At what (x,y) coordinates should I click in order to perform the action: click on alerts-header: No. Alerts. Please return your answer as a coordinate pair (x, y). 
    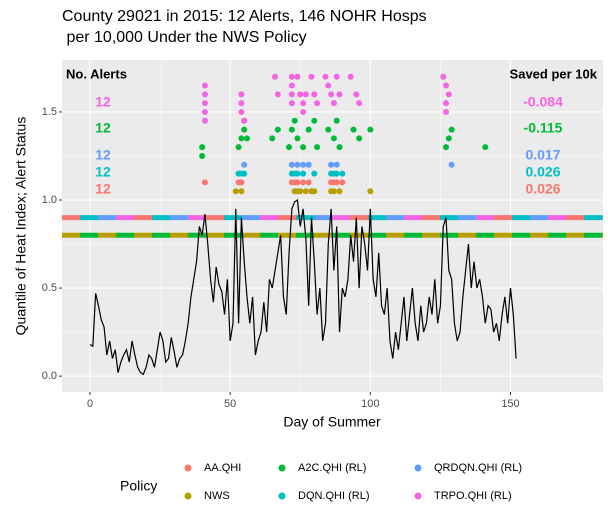
    Looking at the image, I should click on (96, 73).